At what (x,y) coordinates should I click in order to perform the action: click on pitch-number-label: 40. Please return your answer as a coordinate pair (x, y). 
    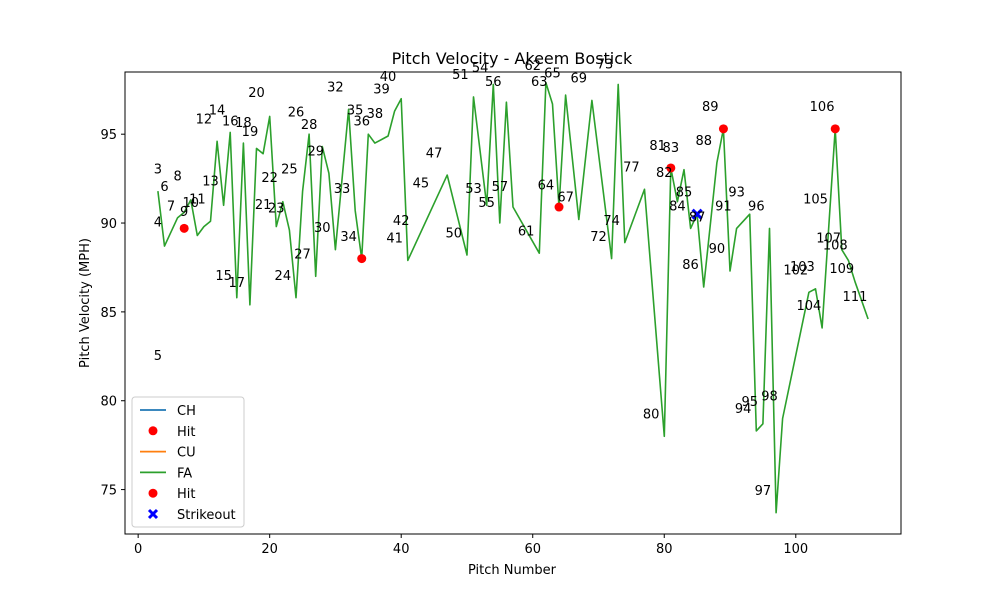
    Looking at the image, I should click on (388, 77).